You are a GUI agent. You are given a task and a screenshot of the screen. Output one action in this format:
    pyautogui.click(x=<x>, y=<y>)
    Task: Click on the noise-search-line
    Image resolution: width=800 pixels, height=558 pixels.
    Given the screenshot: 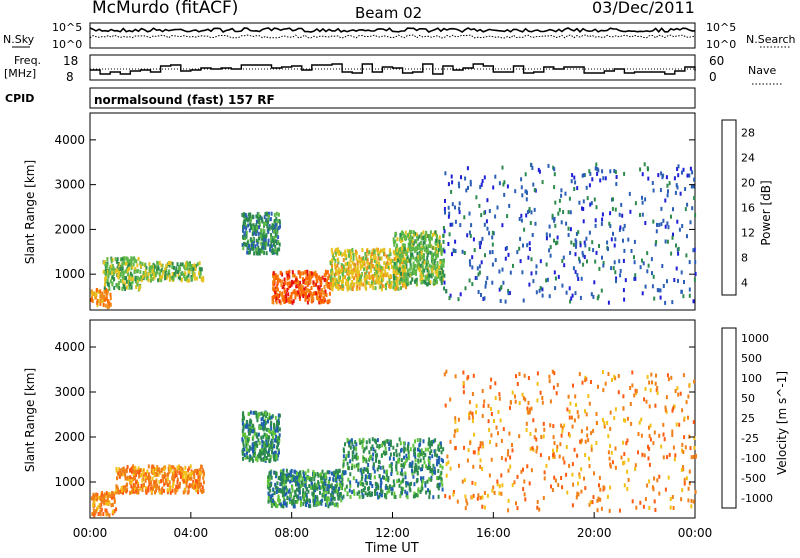 What is the action you would take?
    pyautogui.click(x=392, y=36)
    